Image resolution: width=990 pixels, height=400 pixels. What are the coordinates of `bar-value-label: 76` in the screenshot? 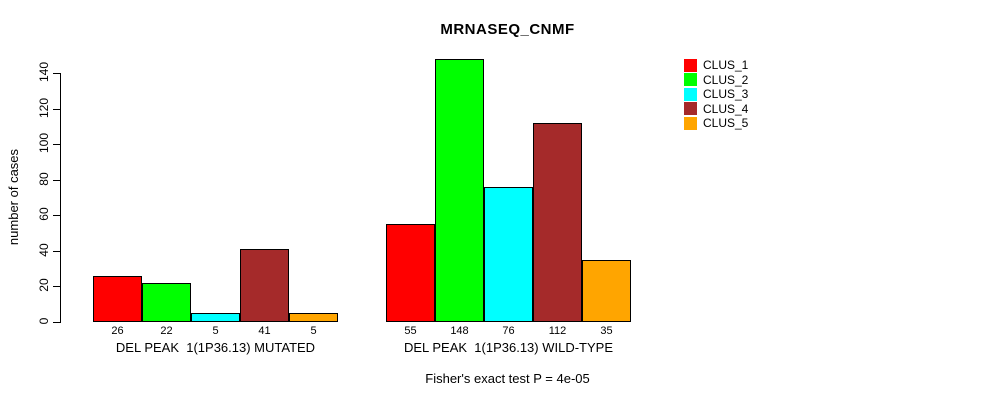 It's located at (508, 331).